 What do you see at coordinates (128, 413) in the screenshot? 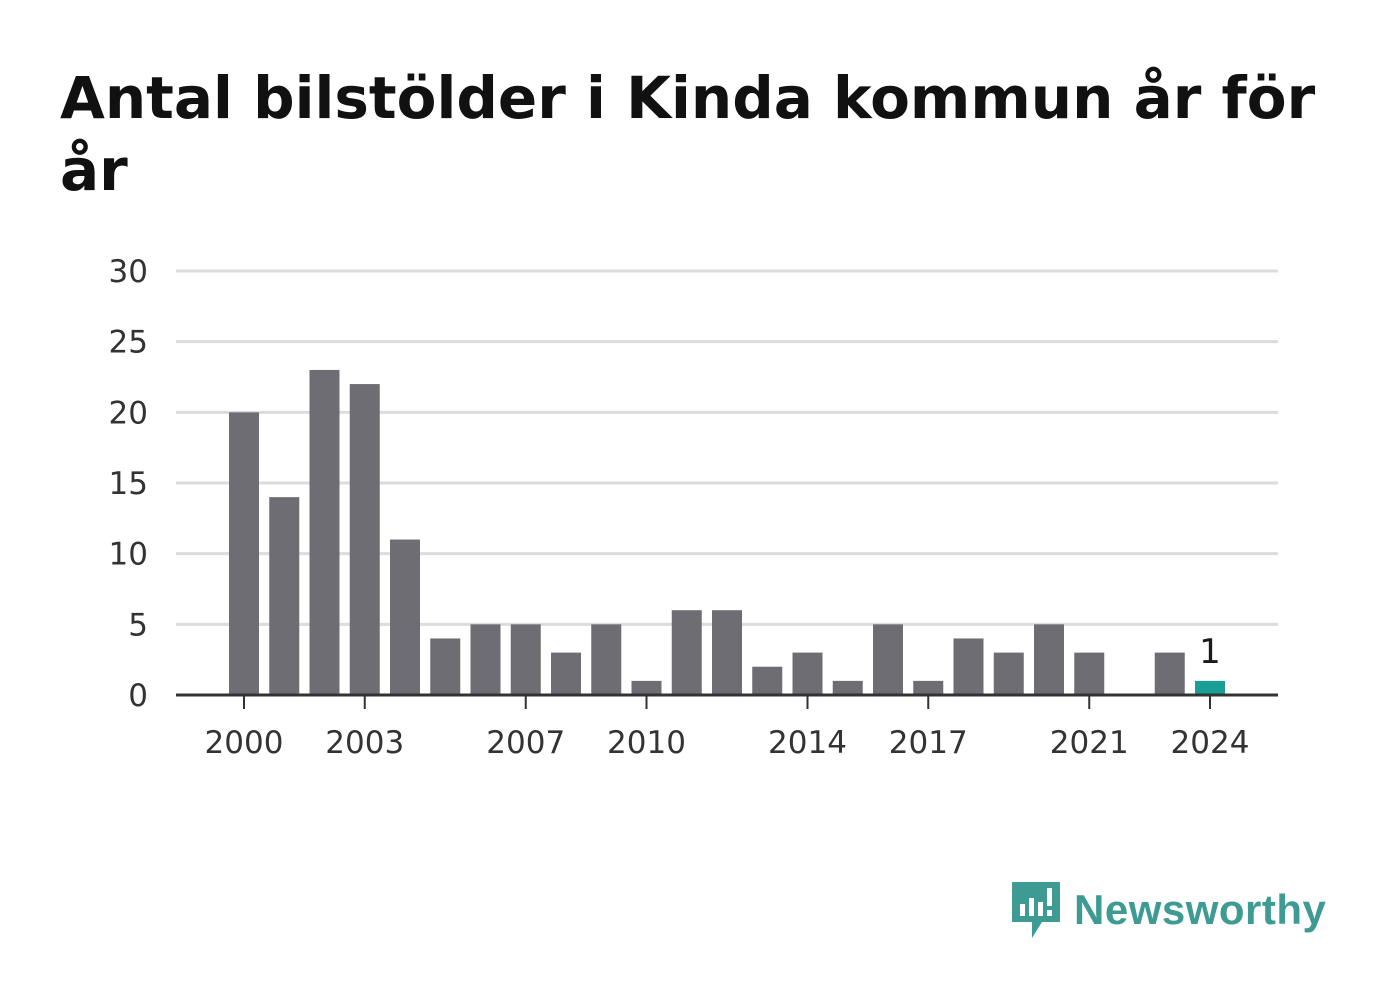
I see `y-tick-label: 20` at bounding box center [128, 413].